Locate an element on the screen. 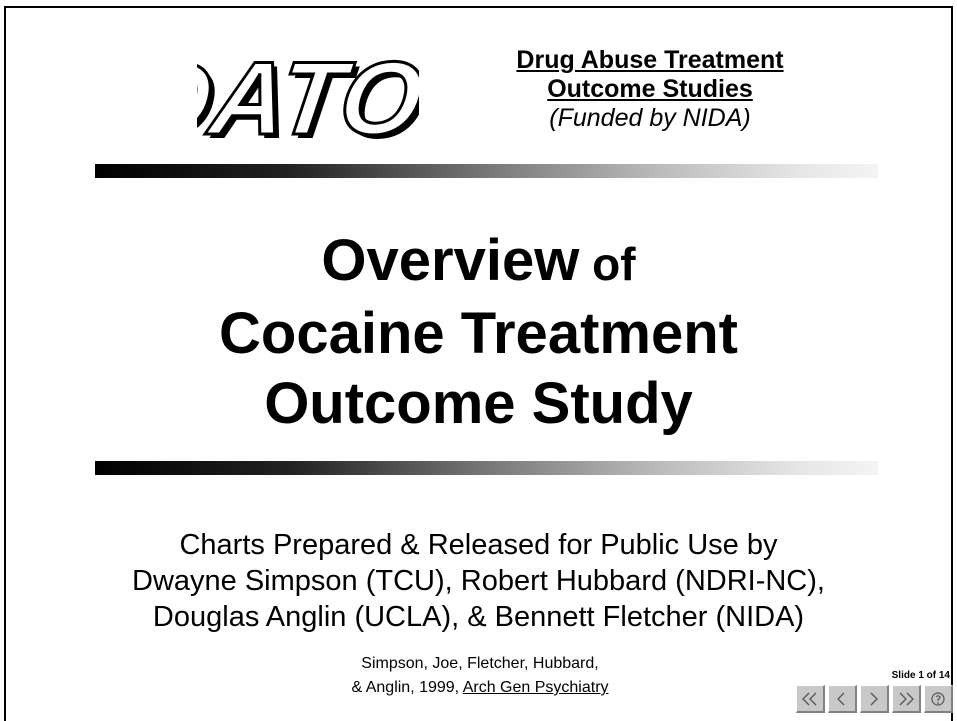  next-slide-icon is located at coordinates (874, 698).